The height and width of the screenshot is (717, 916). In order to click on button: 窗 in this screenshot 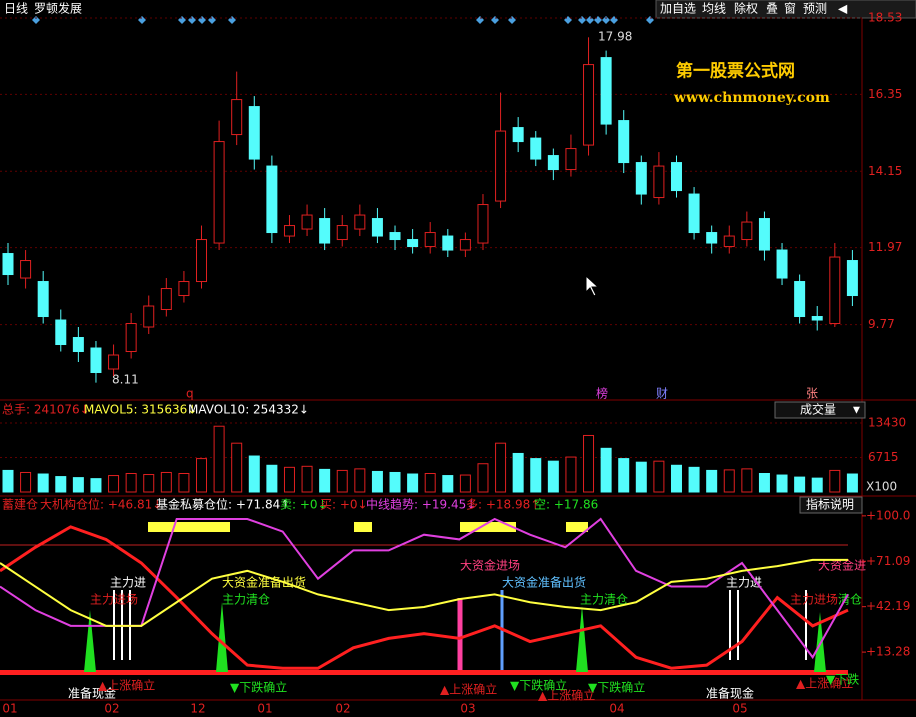, I will do `click(790, 9)`.